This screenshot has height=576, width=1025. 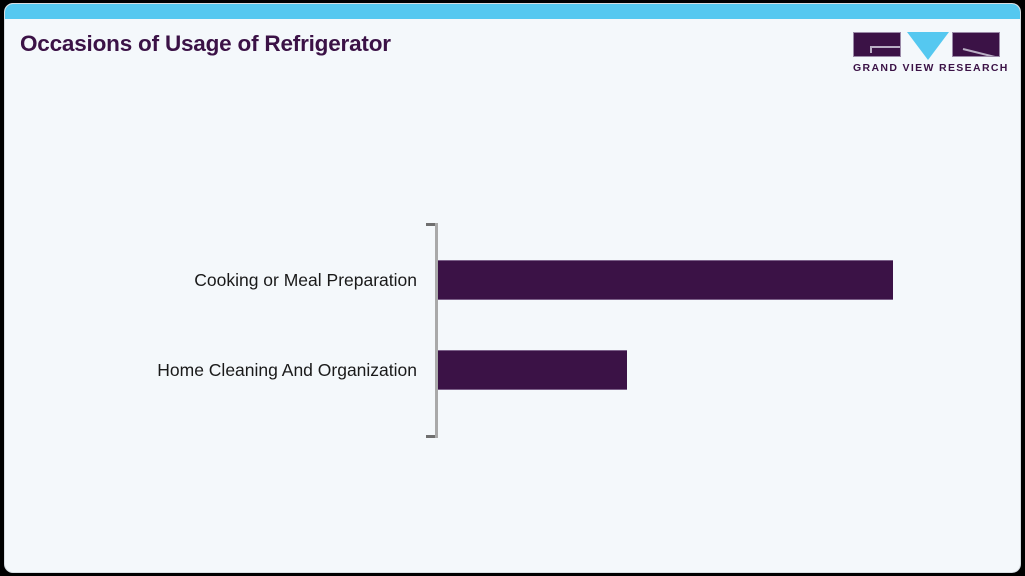 I want to click on logo-left-block-icon, so click(x=877, y=44).